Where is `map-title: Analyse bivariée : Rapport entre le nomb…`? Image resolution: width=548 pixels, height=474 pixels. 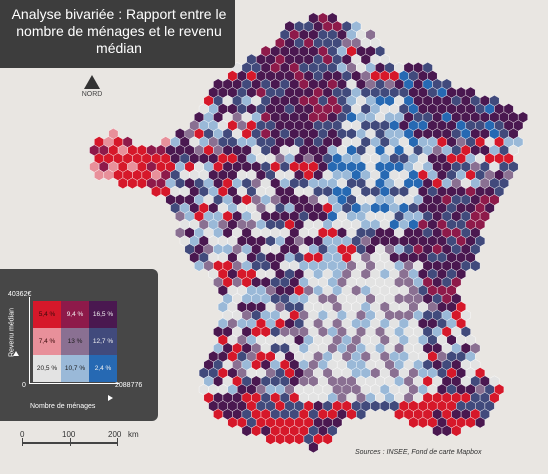 map-title: Analyse bivariée : Rapport entre le nomb… is located at coordinates (119, 31).